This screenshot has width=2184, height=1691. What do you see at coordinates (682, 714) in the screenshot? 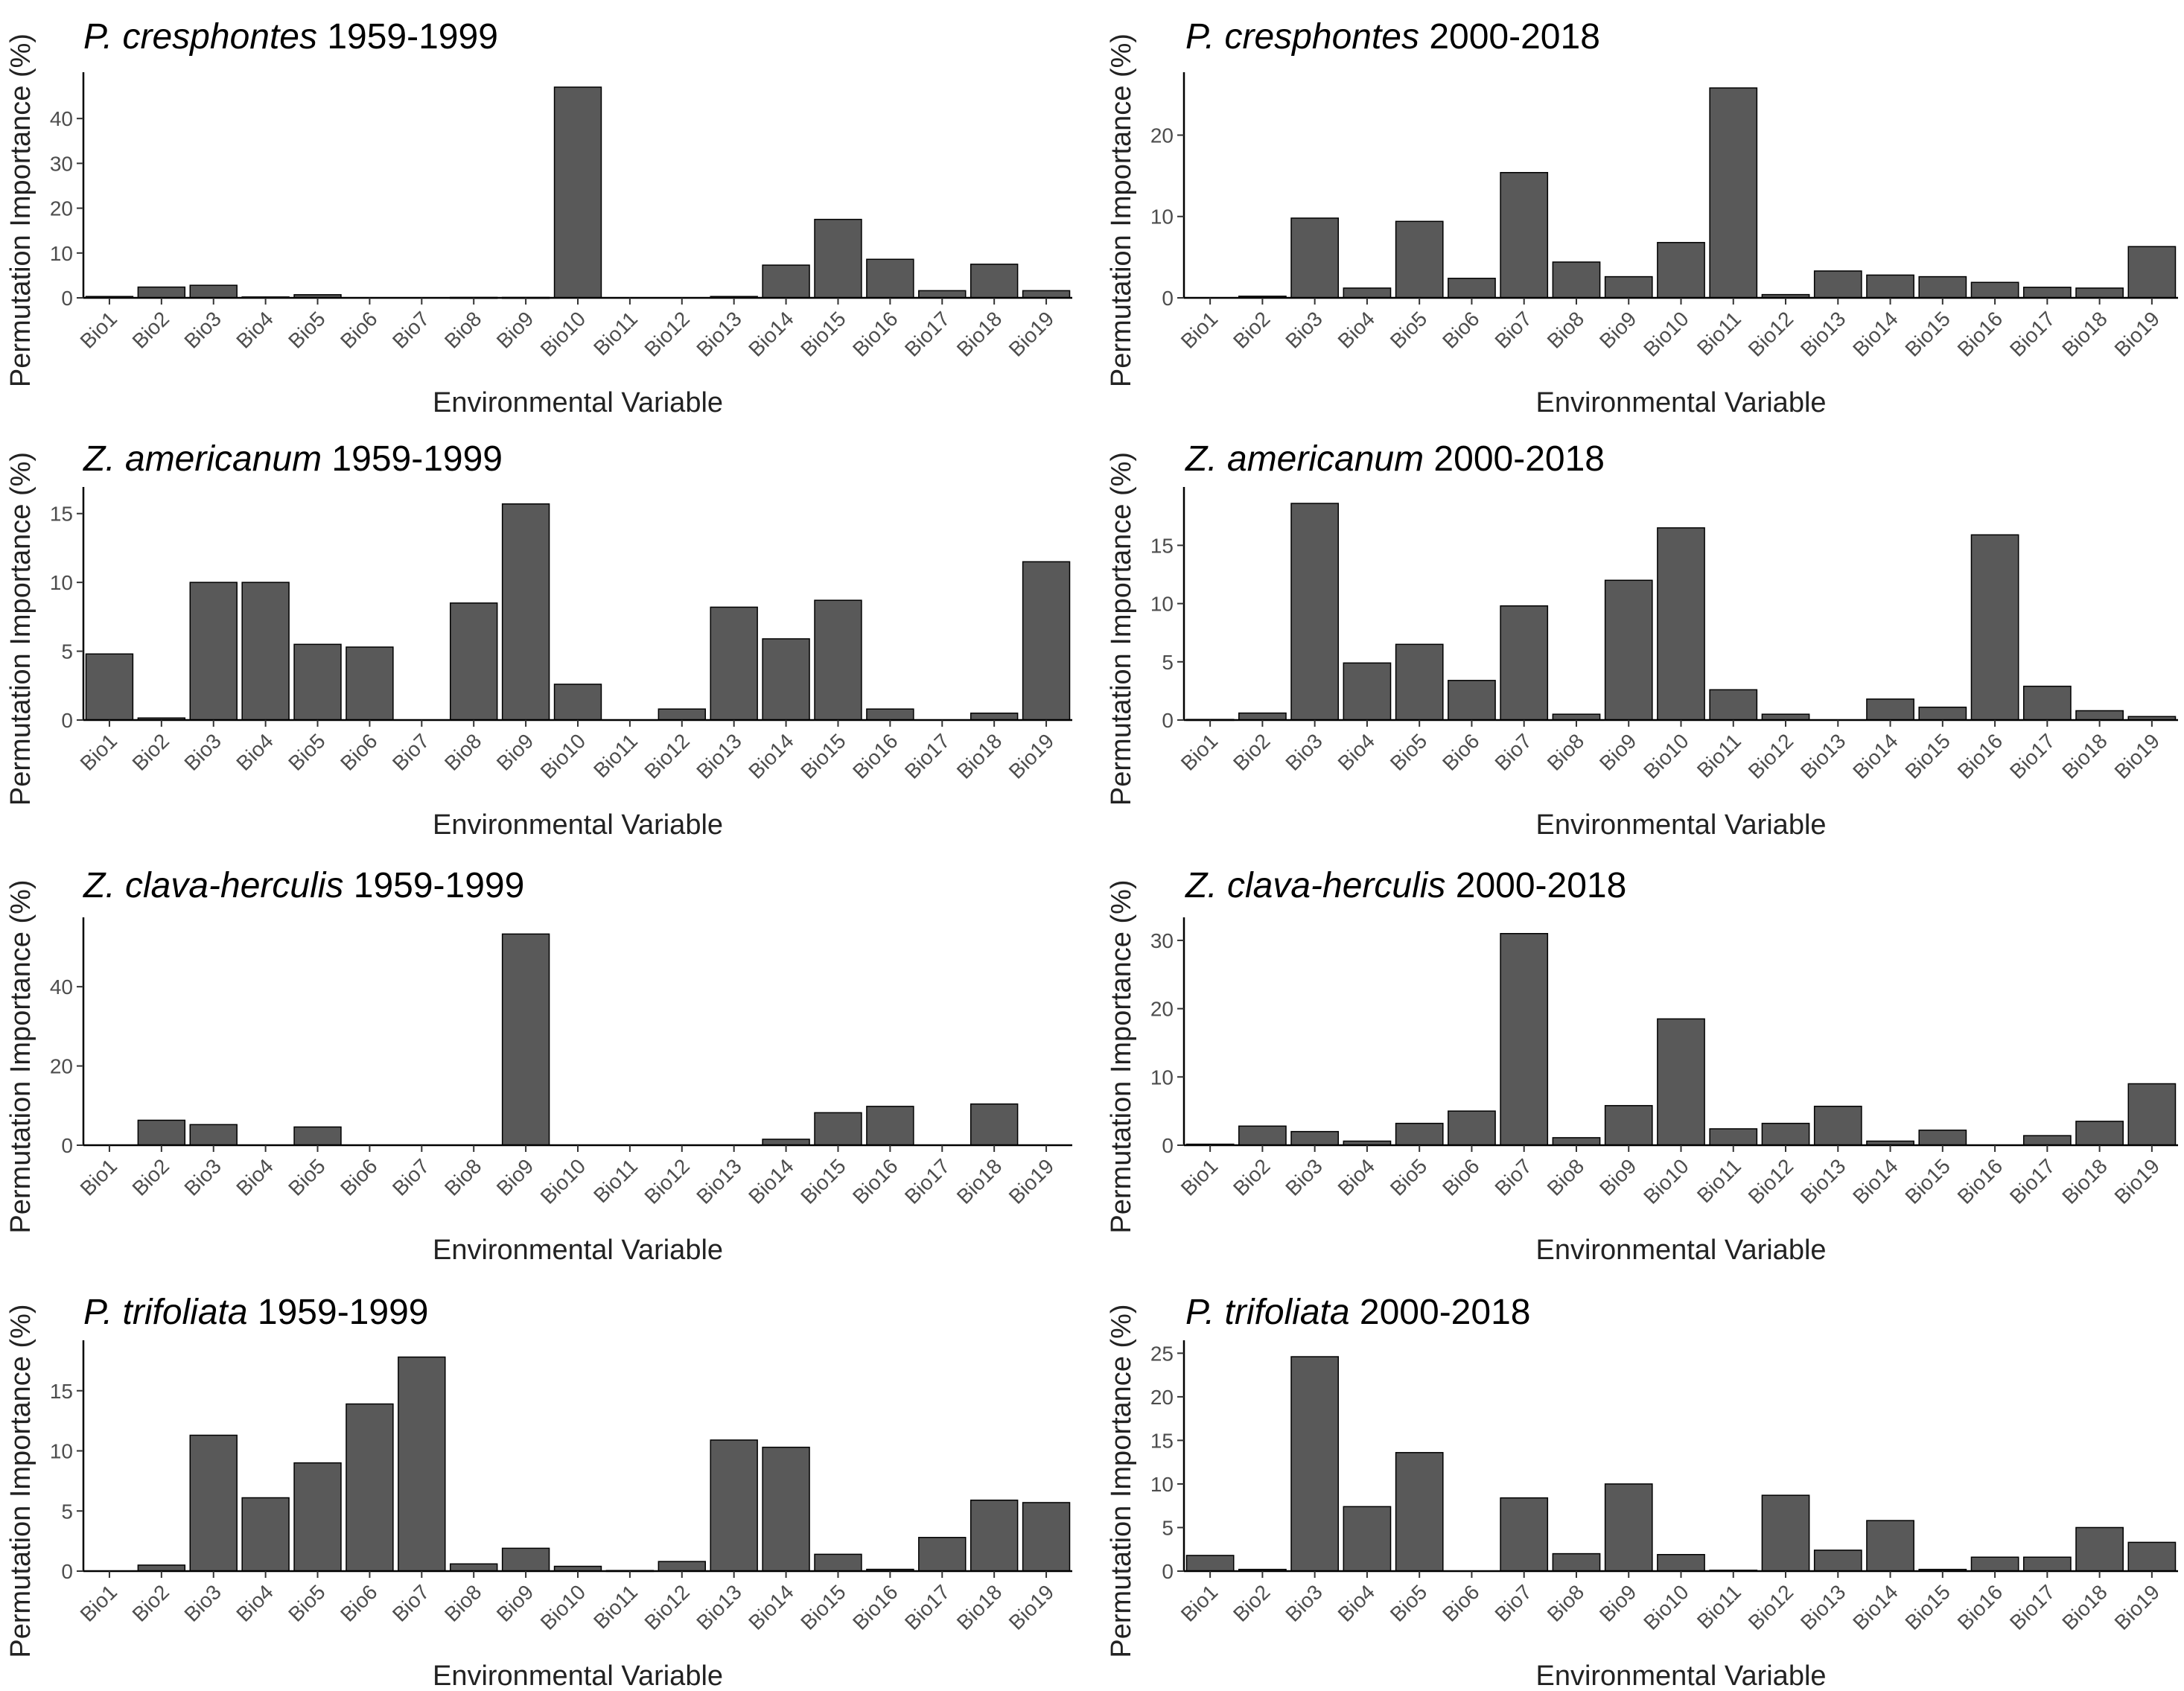
I see `bar-bio12` at bounding box center [682, 714].